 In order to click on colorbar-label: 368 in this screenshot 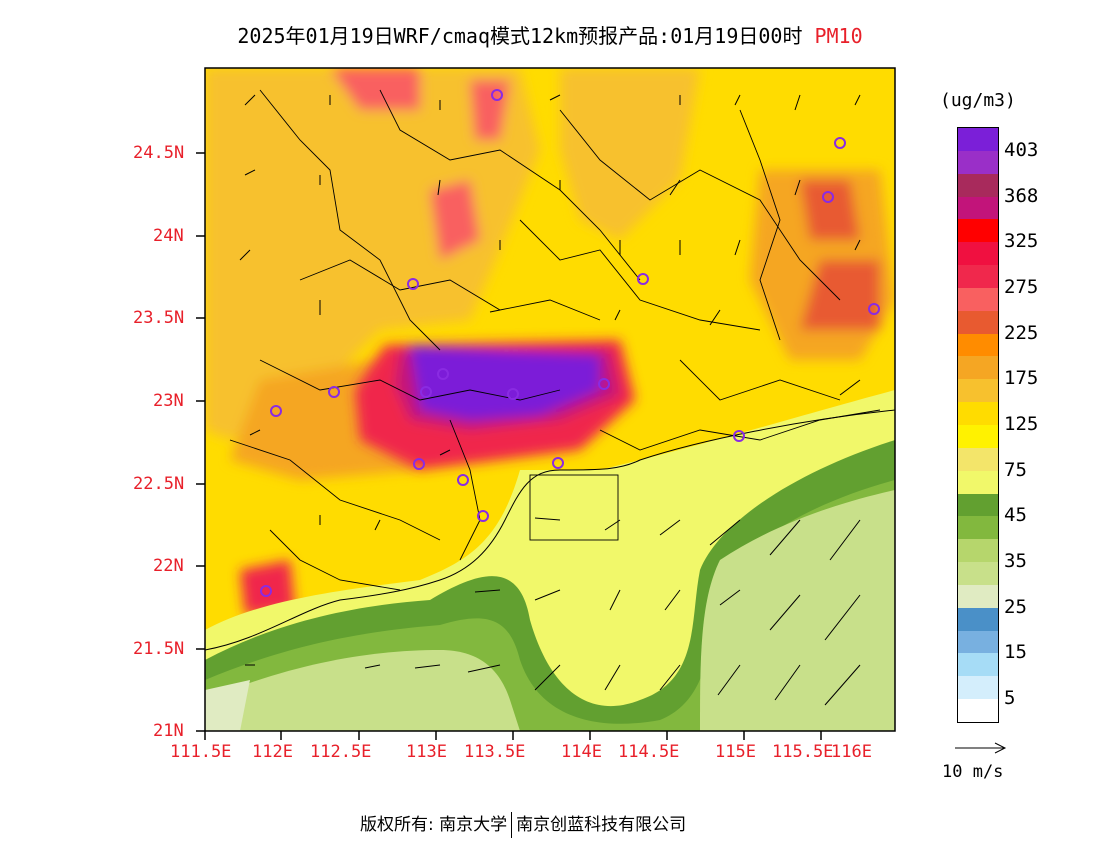, I will do `click(1021, 195)`.